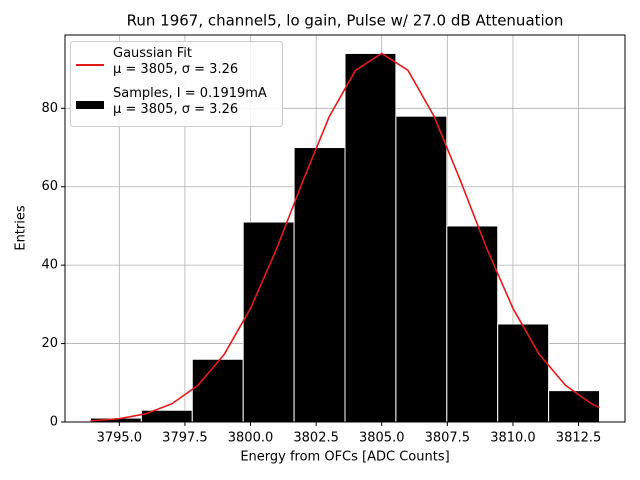  What do you see at coordinates (190, 101) in the screenshot?
I see `legend-label: Samples, I = 0.1919mA μ = 3805, σ = 3.26` at bounding box center [190, 101].